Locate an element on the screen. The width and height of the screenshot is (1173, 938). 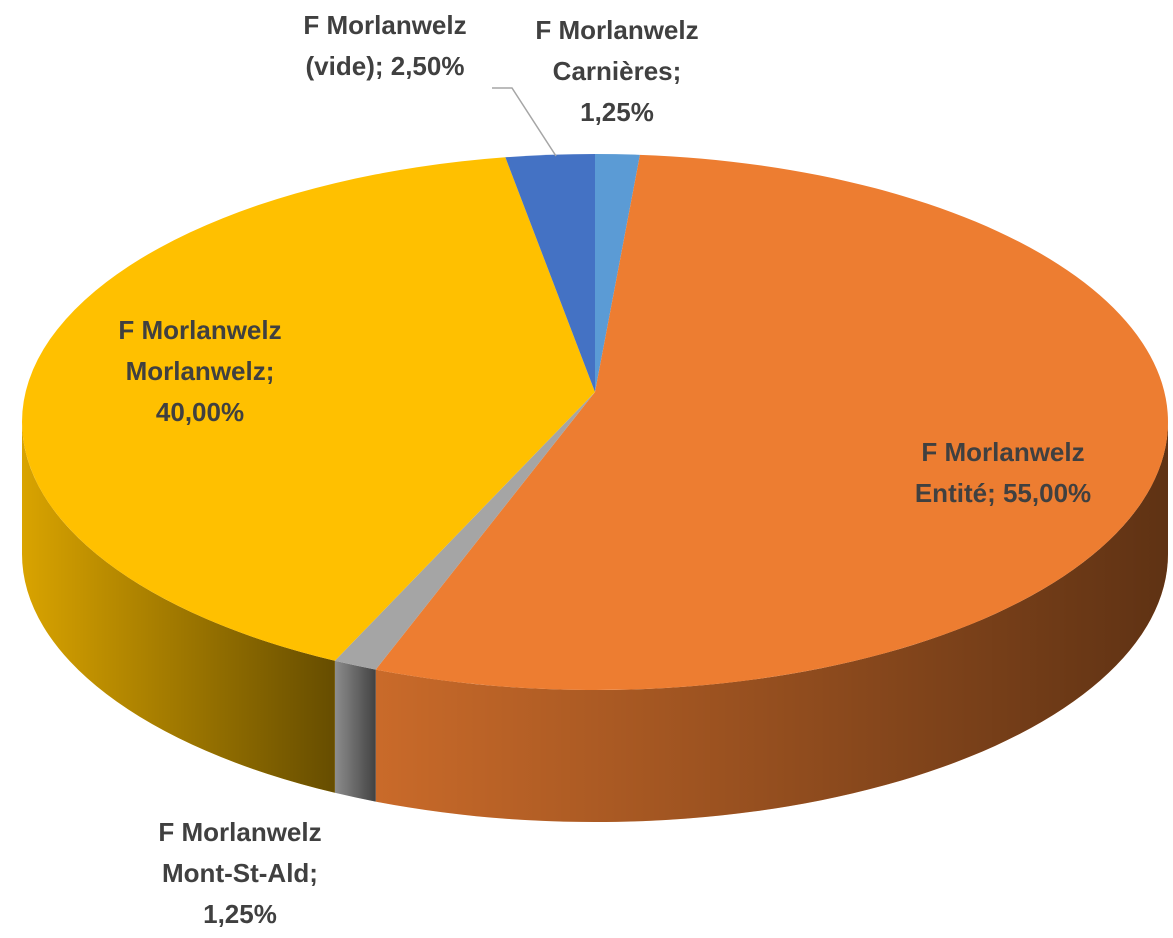
category: F Morlanwelz (vide) is located at coordinates (385, 45).